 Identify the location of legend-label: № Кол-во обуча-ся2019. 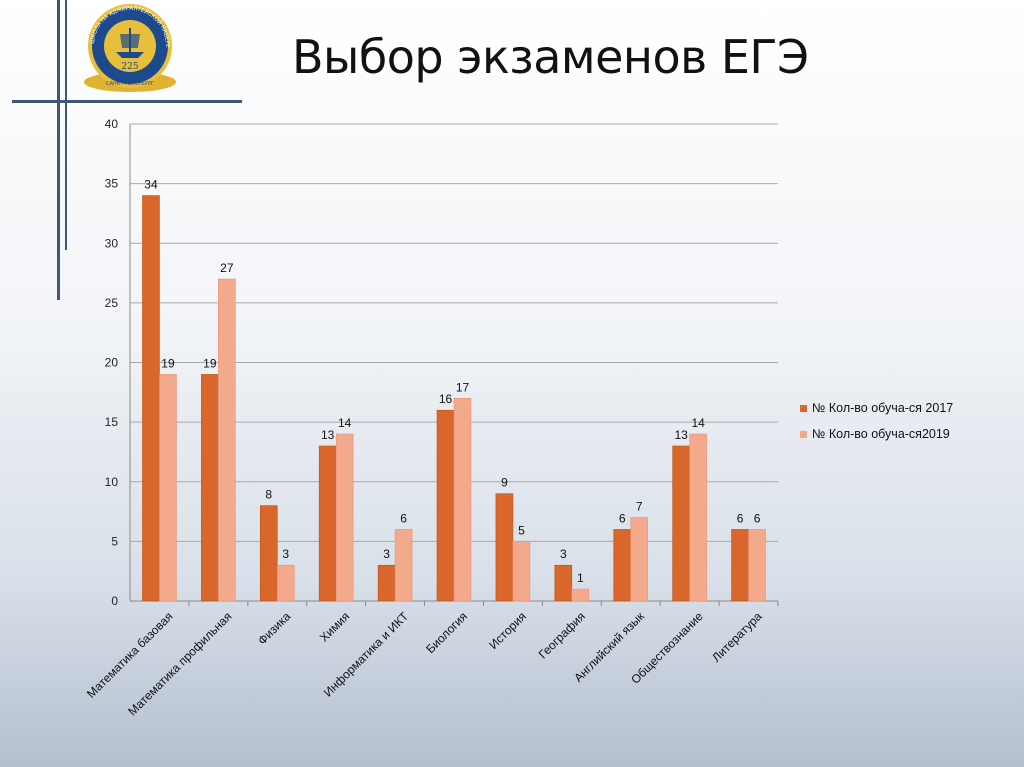
(881, 434).